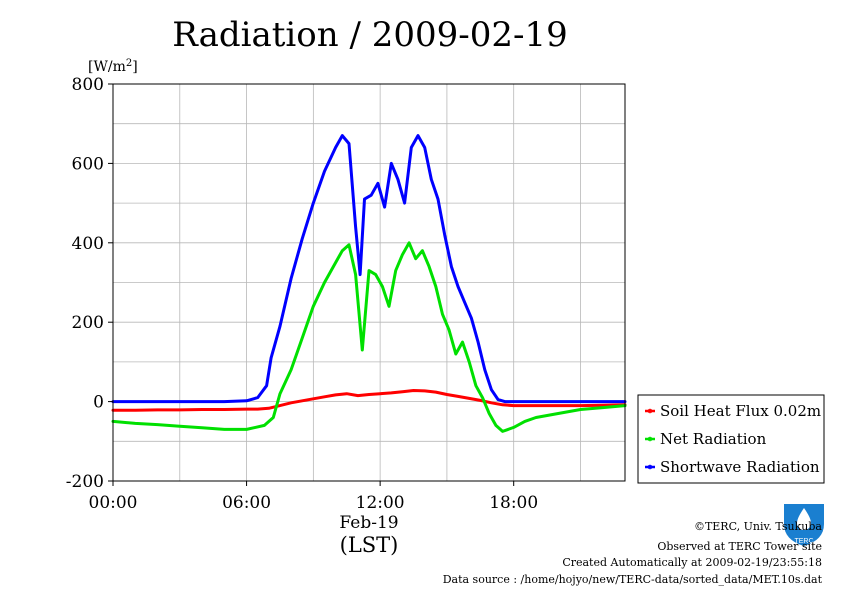  What do you see at coordinates (380, 503) in the screenshot?
I see `x-tick-label: 12:00` at bounding box center [380, 503].